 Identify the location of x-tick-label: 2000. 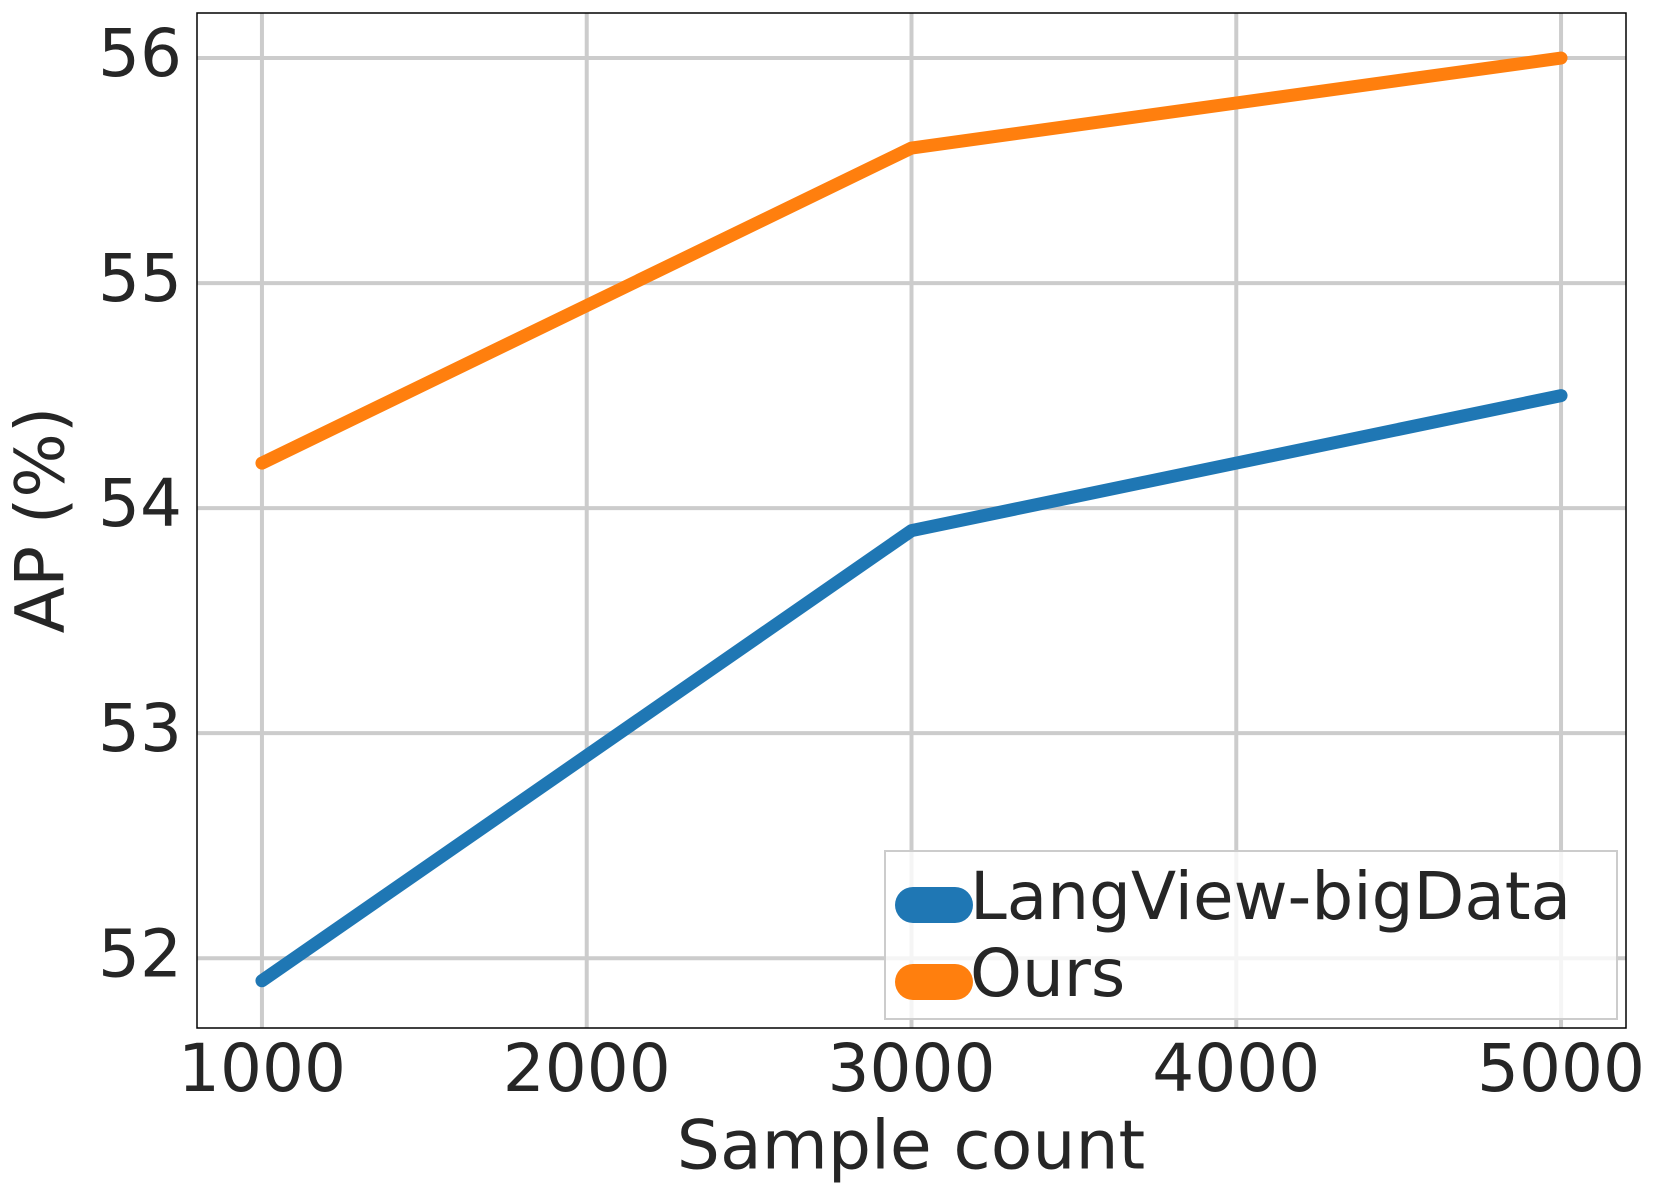
(587, 1068).